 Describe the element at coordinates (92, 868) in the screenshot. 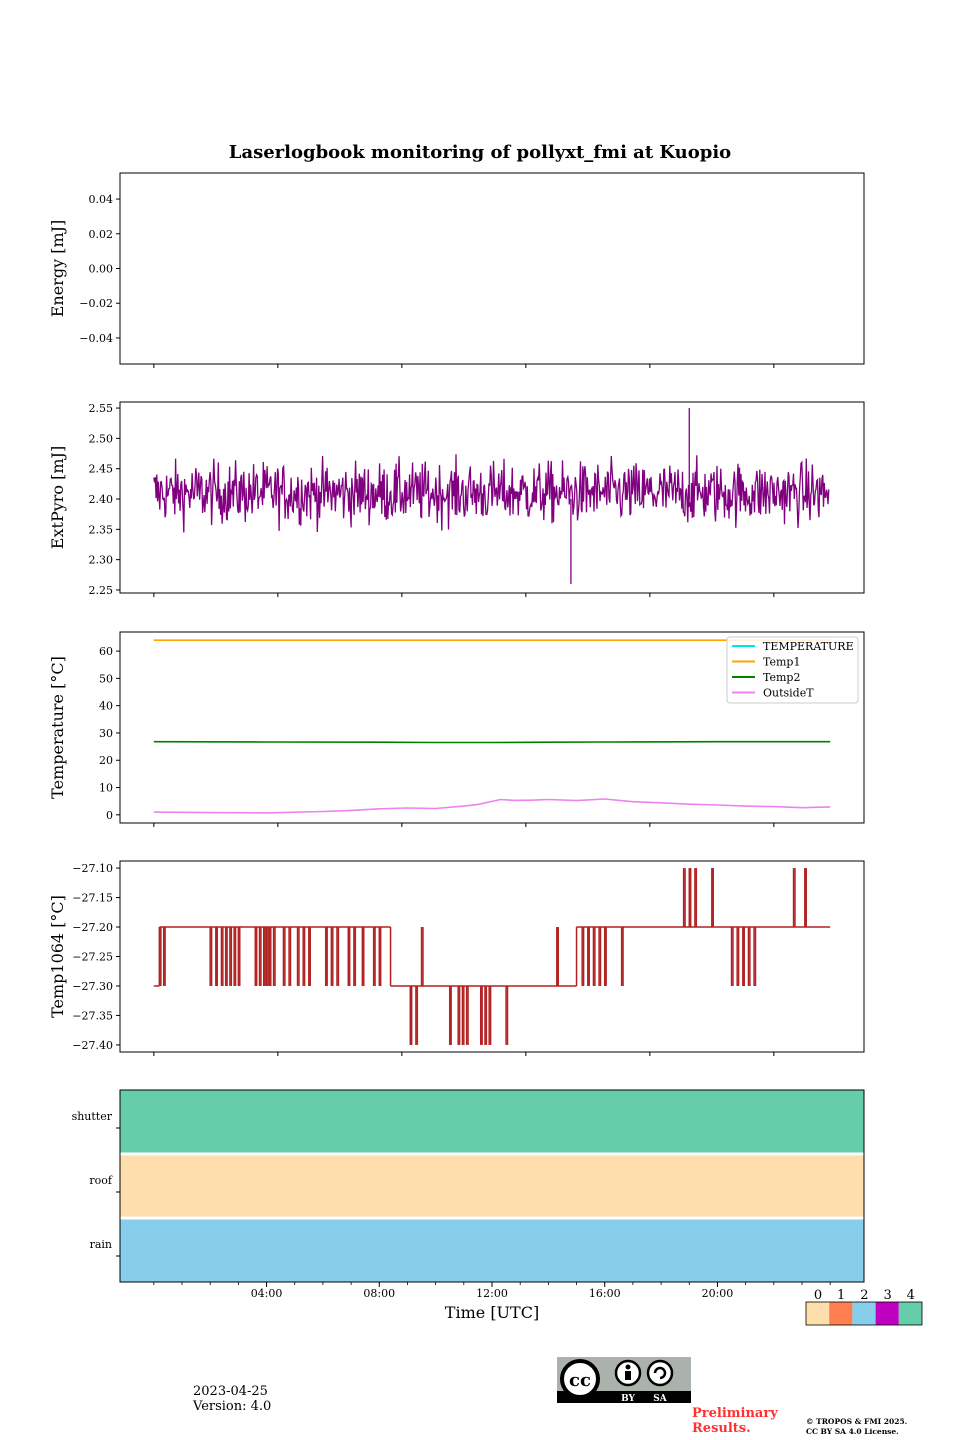

I see `temp1064-ytick-label: −27.10` at that location.